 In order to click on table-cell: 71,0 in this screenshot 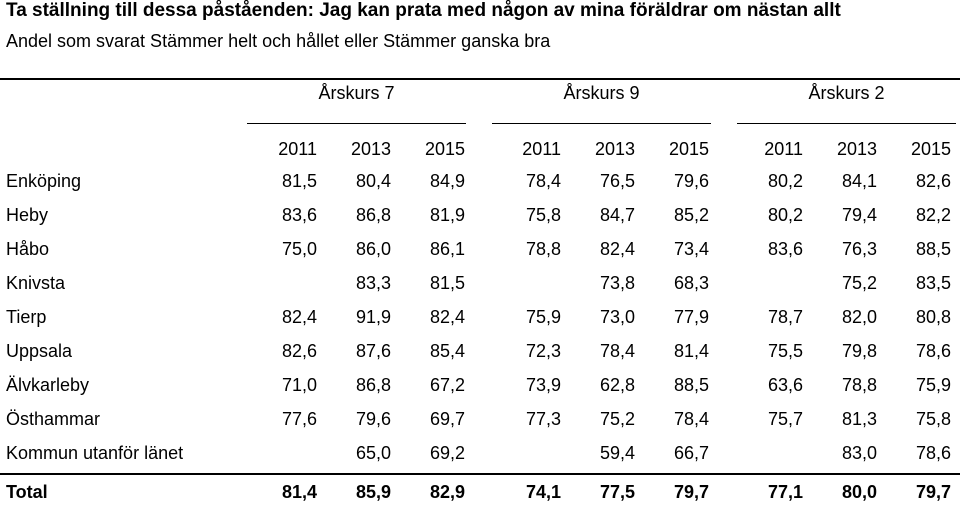, I will do `click(299, 385)`.